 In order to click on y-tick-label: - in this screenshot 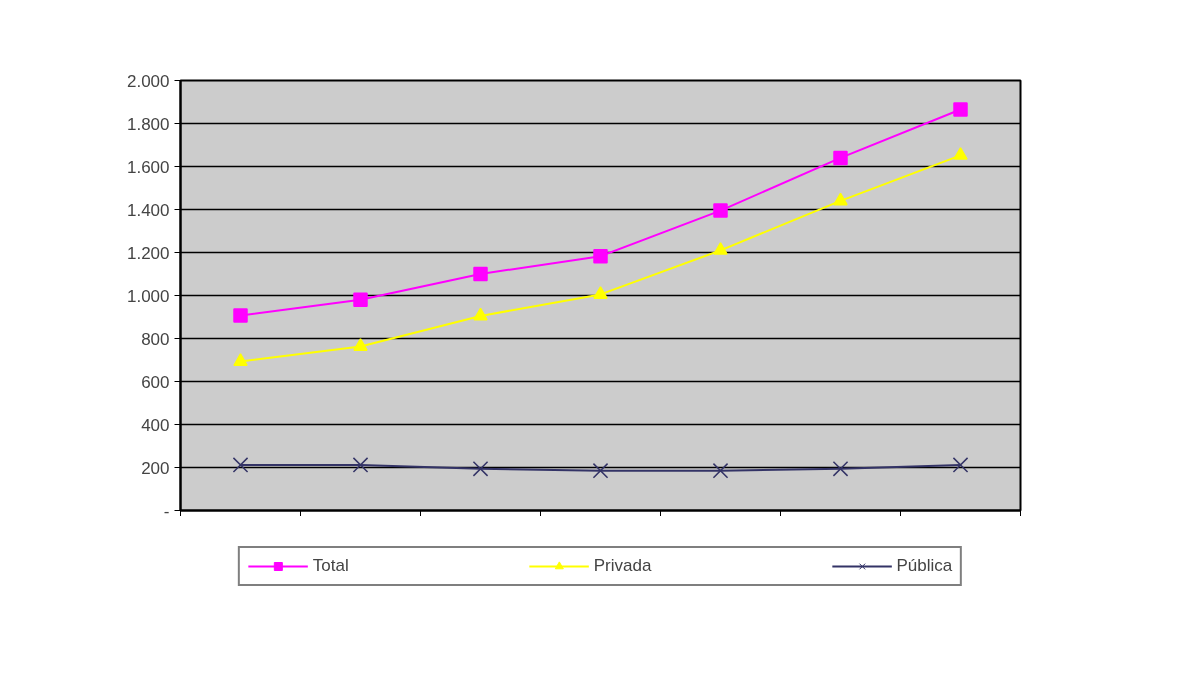, I will do `click(166, 511)`.